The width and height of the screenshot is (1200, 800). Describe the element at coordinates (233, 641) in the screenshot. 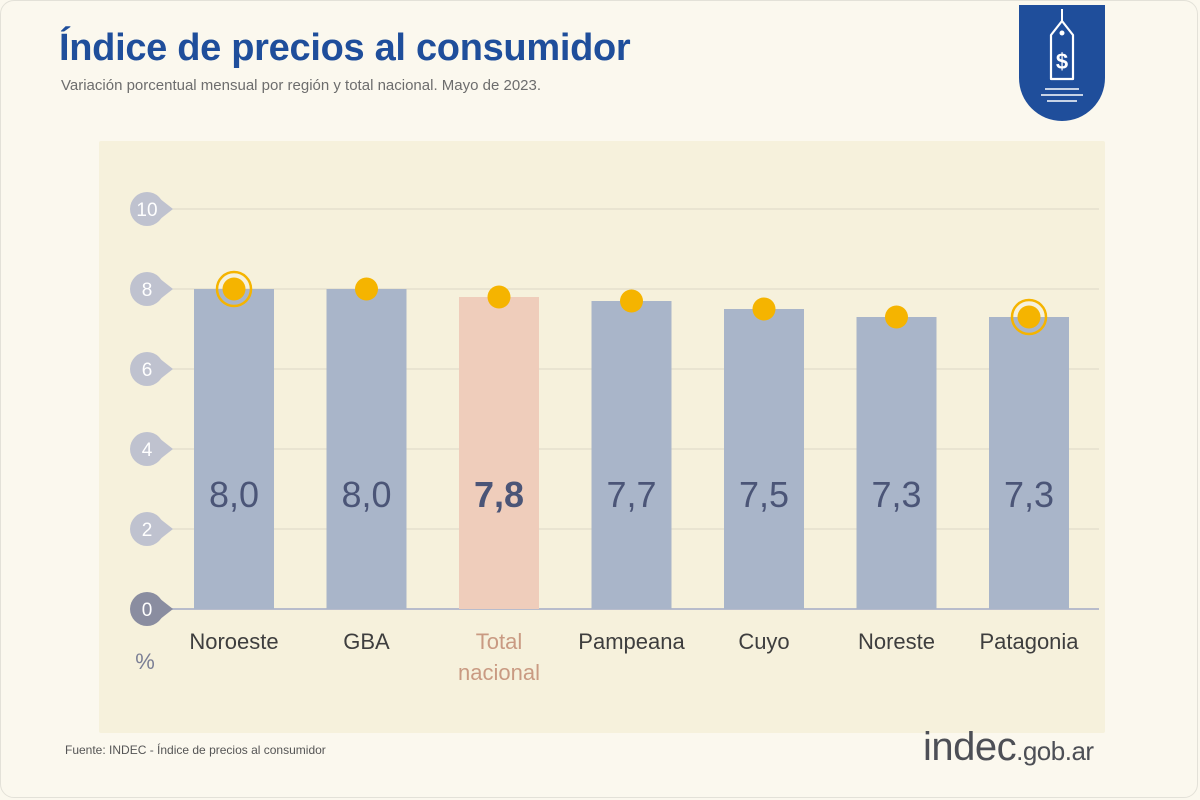

I see `category-label: Noroeste` at that location.